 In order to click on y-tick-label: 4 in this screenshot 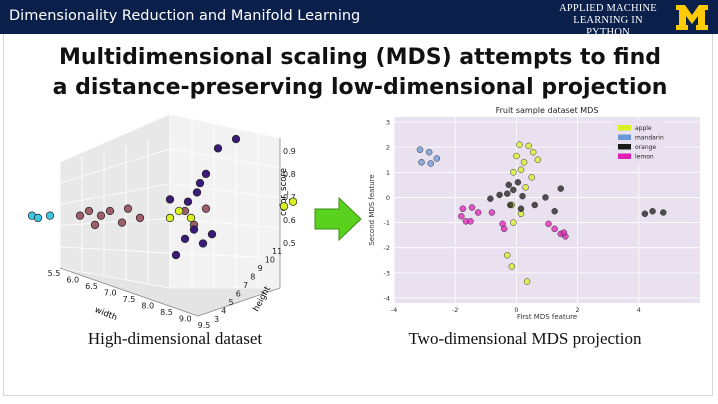, I will do `click(223, 311)`.